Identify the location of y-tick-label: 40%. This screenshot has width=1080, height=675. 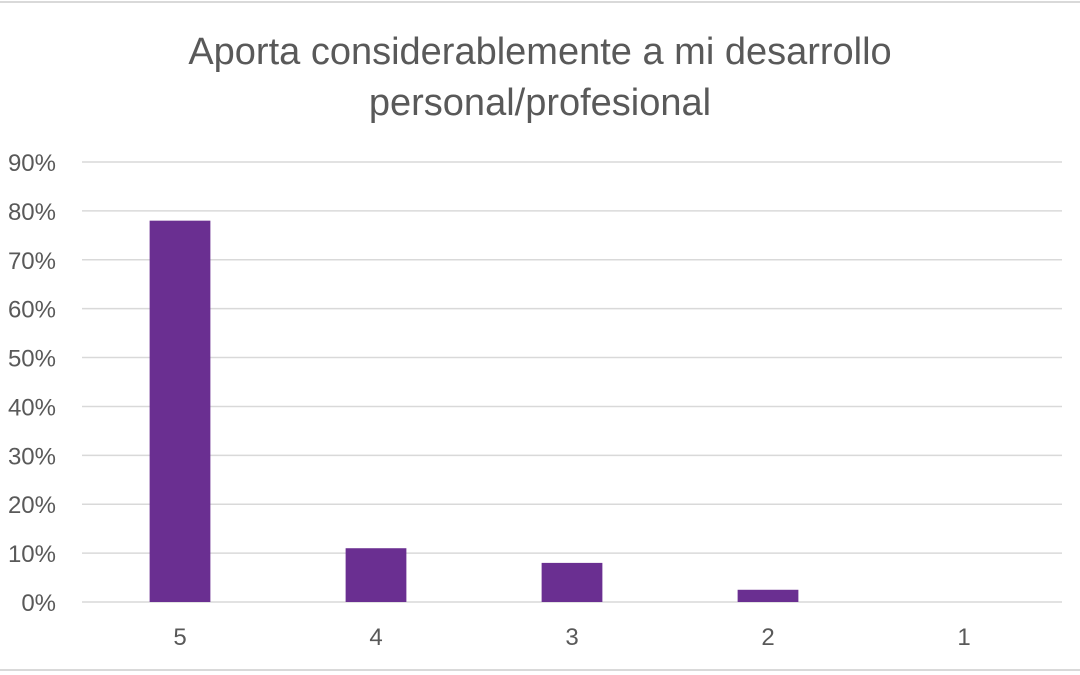
(32, 407).